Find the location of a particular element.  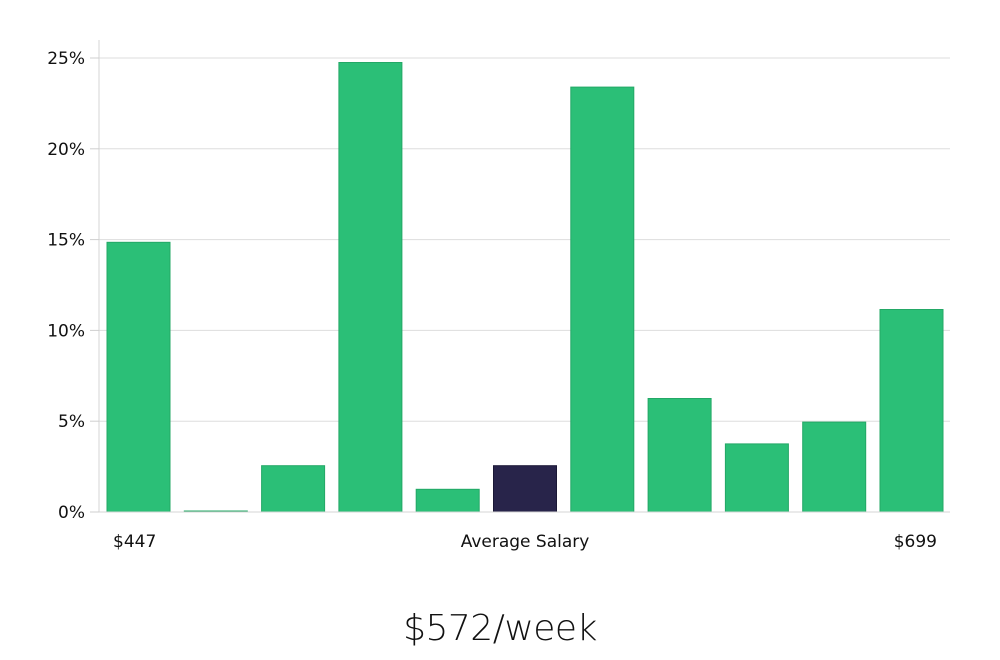

y-tick-label: 15% is located at coordinates (66, 241).